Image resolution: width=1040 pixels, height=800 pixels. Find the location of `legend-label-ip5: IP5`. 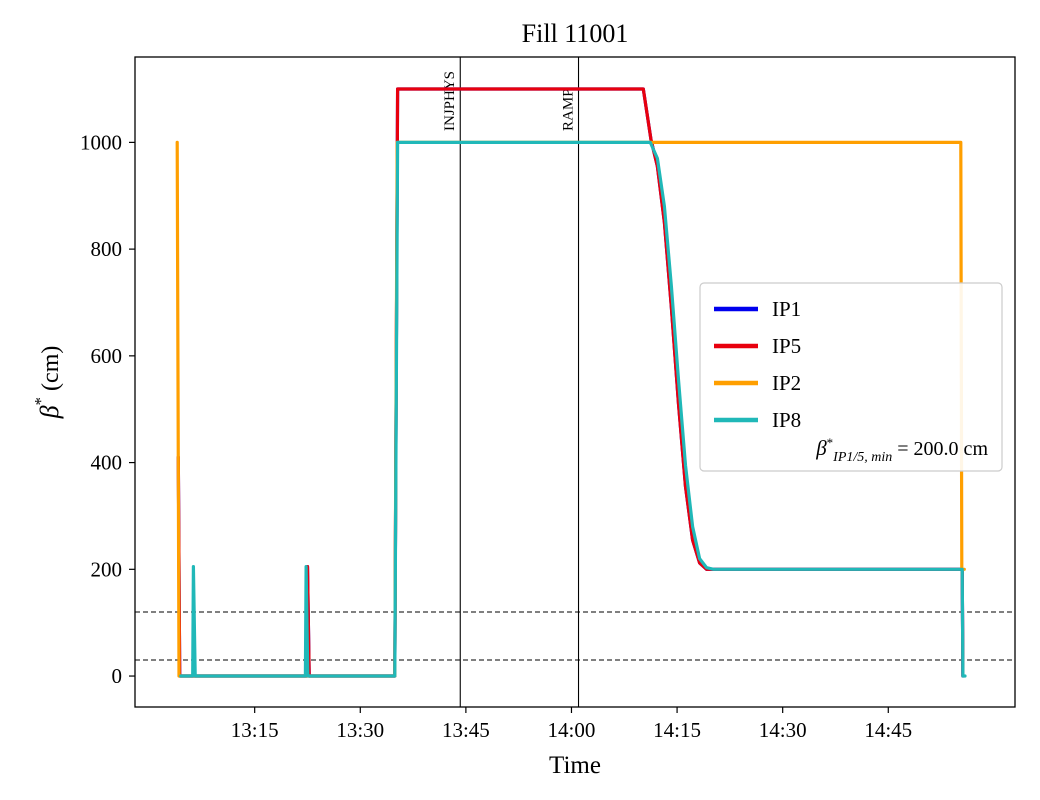

legend-label-ip5: IP5 is located at coordinates (786, 346).